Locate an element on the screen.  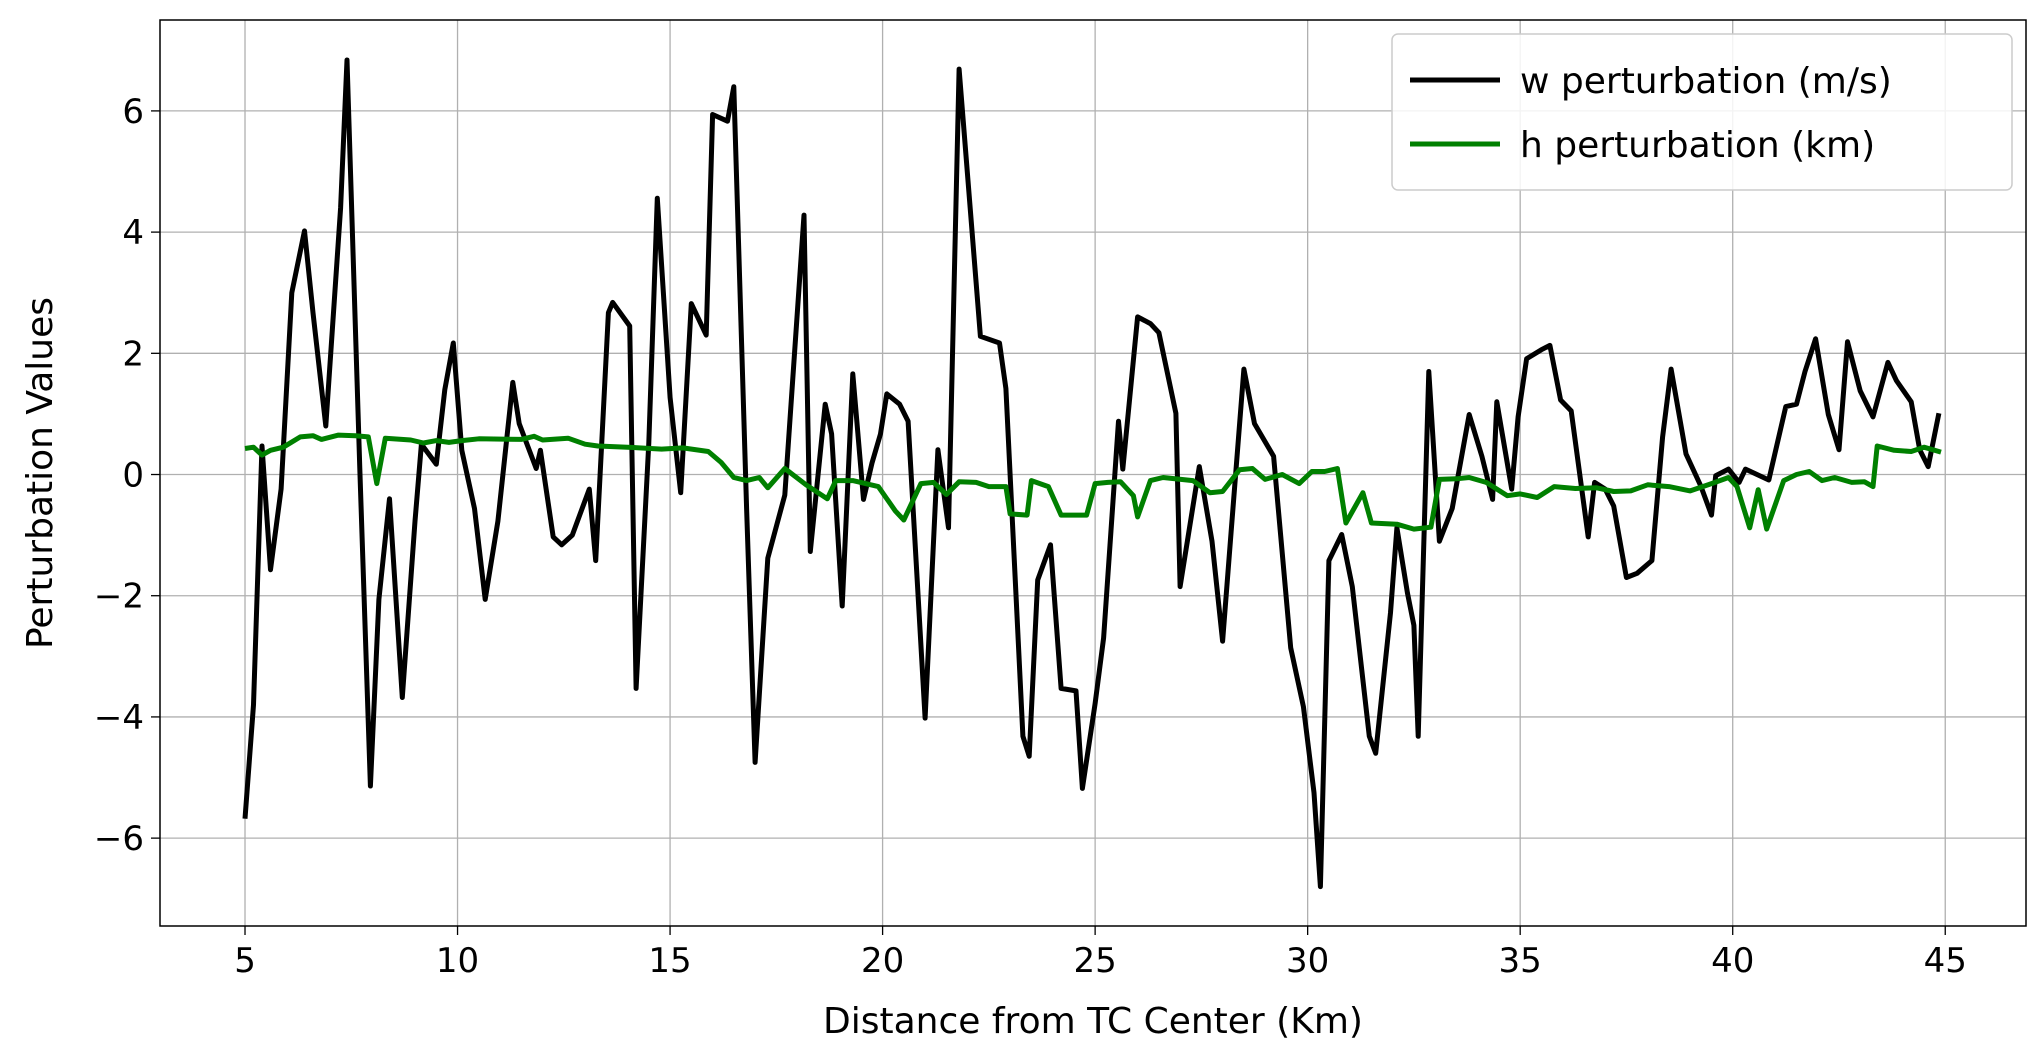
y-tick-label: −2 is located at coordinates (119, 597).